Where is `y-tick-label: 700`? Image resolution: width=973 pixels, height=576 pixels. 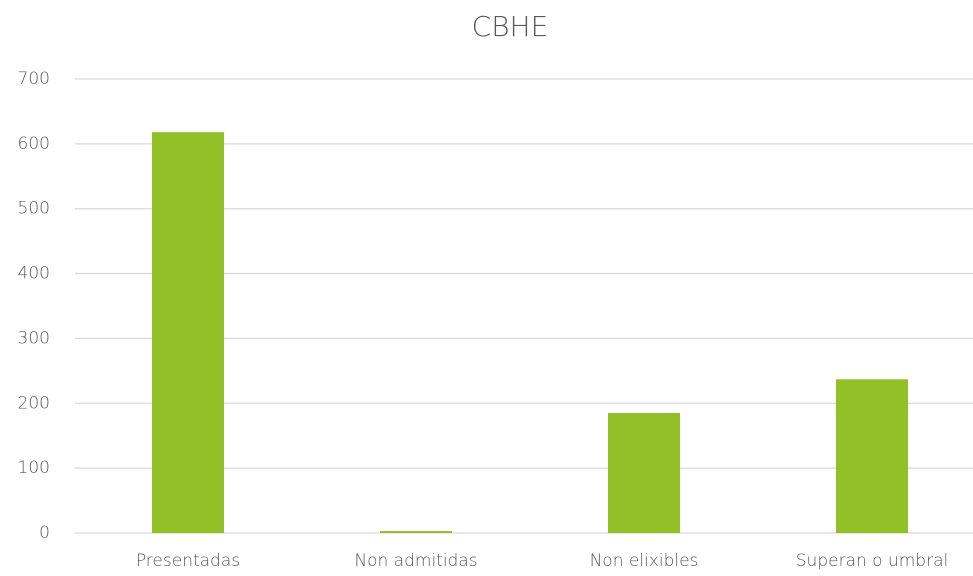 y-tick-label: 700 is located at coordinates (34, 79).